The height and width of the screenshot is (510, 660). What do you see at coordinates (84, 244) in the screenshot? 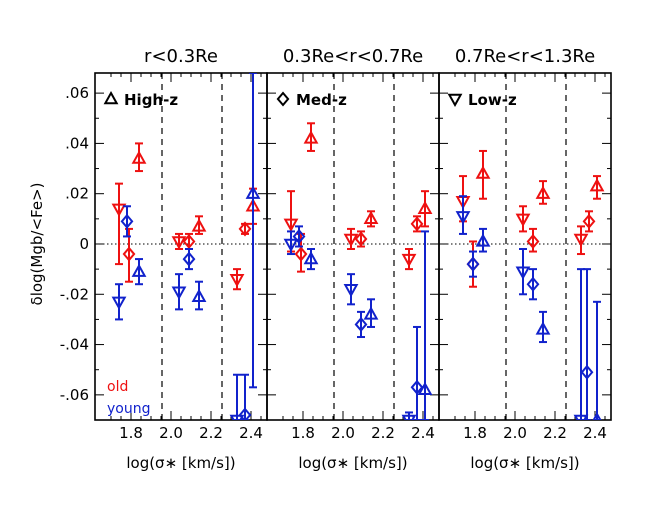
I see `y-tick-label: 0` at bounding box center [84, 244].